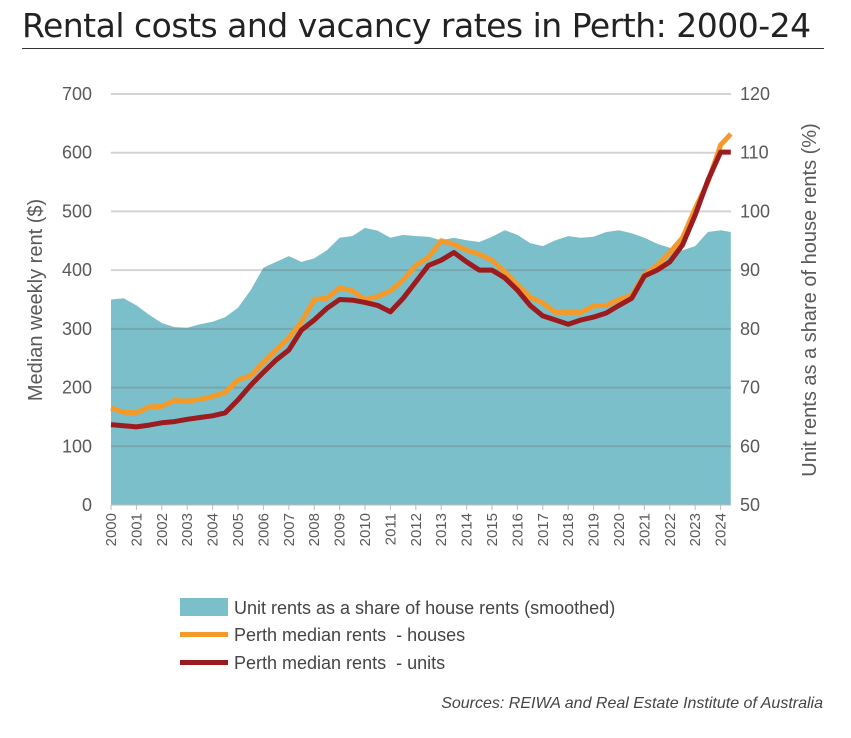 The image size is (851, 738). I want to click on x-tick-label: 2011, so click(390, 529).